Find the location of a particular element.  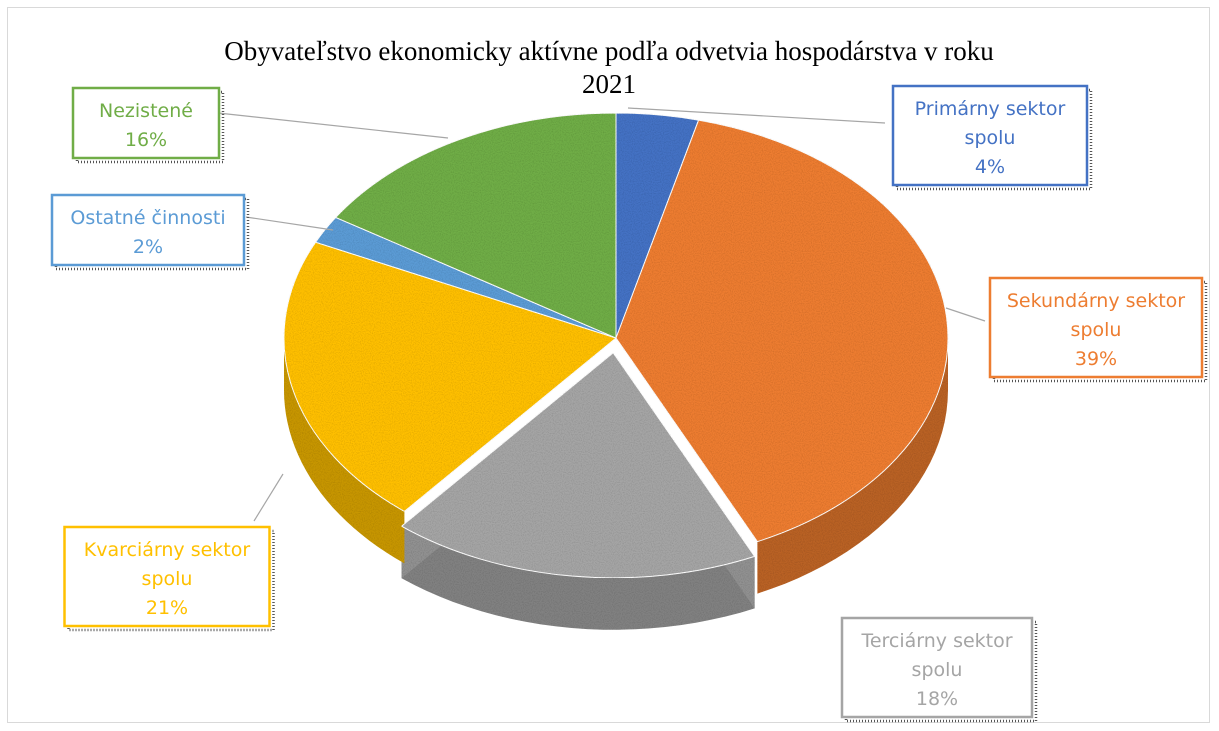

data-label-text-1-1: spolu is located at coordinates (1096, 330).